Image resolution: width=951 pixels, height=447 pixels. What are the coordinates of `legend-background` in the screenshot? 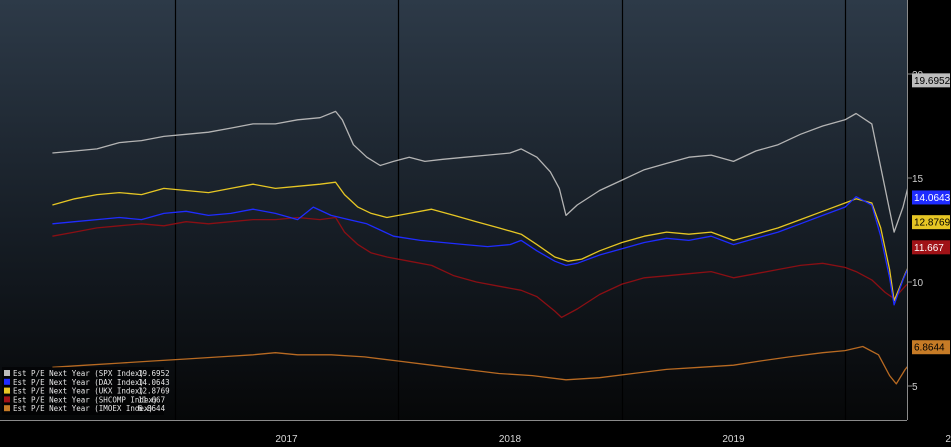 It's located at (83, 391).